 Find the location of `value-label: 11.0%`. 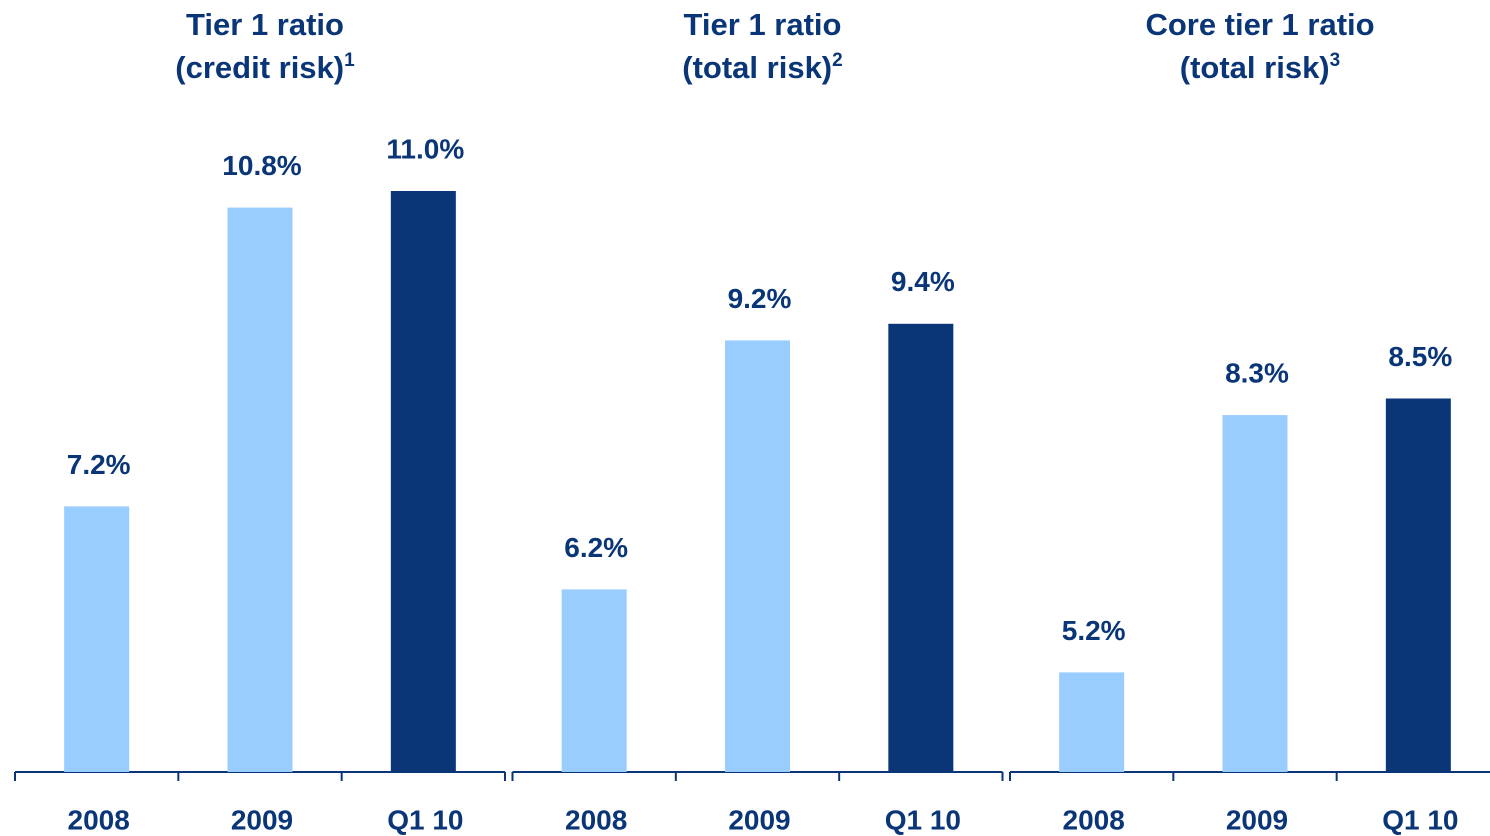

value-label: 11.0% is located at coordinates (425, 148).